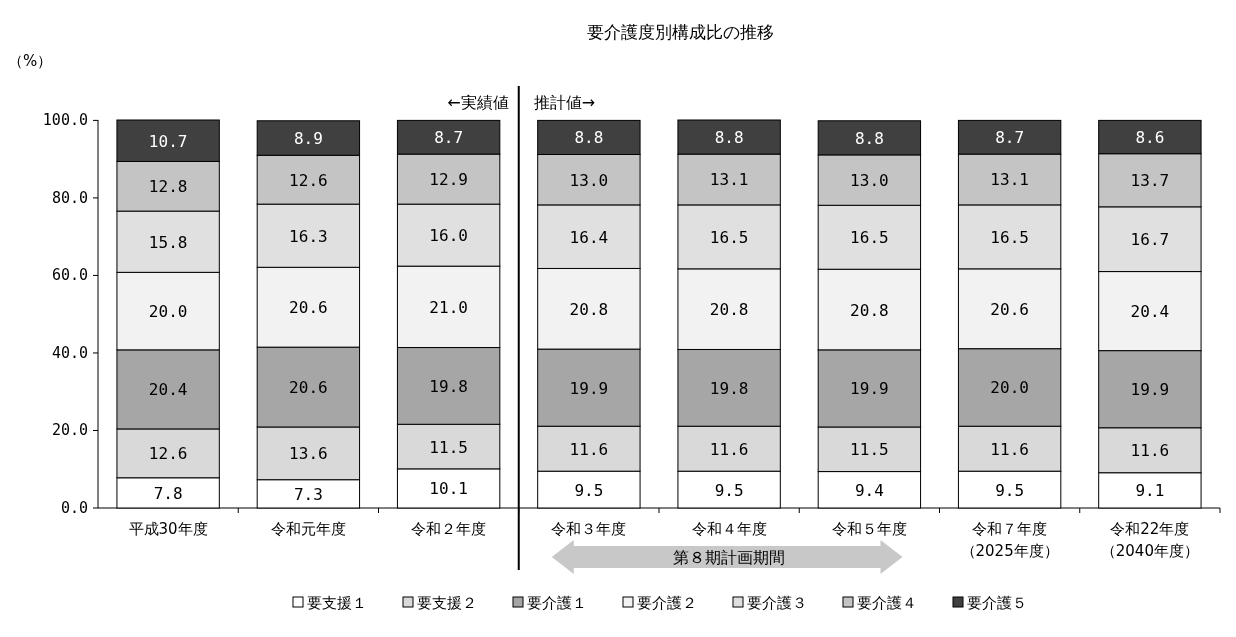 This screenshot has height=637, width=1236. What do you see at coordinates (478, 102) in the screenshot?
I see `text: ←実績値` at bounding box center [478, 102].